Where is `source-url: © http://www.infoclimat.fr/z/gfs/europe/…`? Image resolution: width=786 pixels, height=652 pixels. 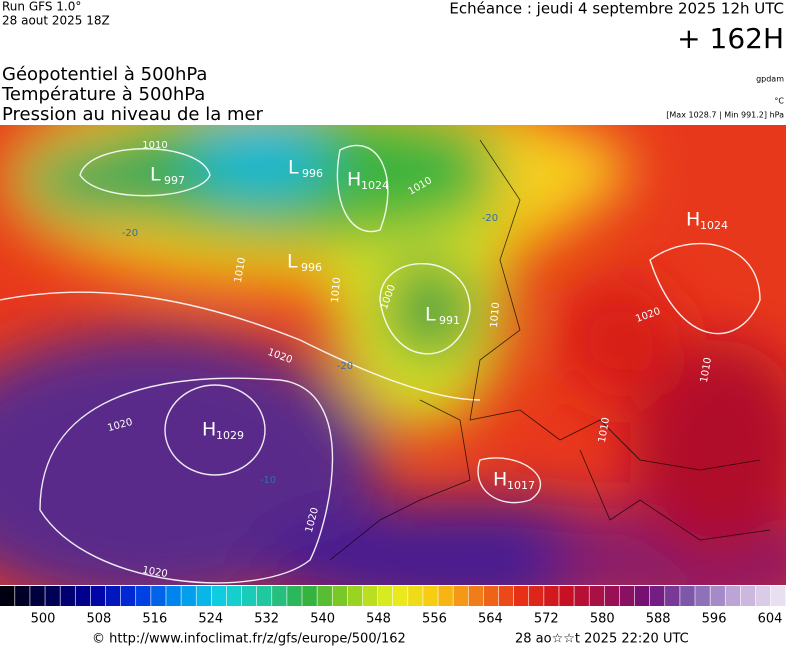
source-url: © http://www.infoclimat.fr/z/gfs/europe/… is located at coordinates (249, 639).